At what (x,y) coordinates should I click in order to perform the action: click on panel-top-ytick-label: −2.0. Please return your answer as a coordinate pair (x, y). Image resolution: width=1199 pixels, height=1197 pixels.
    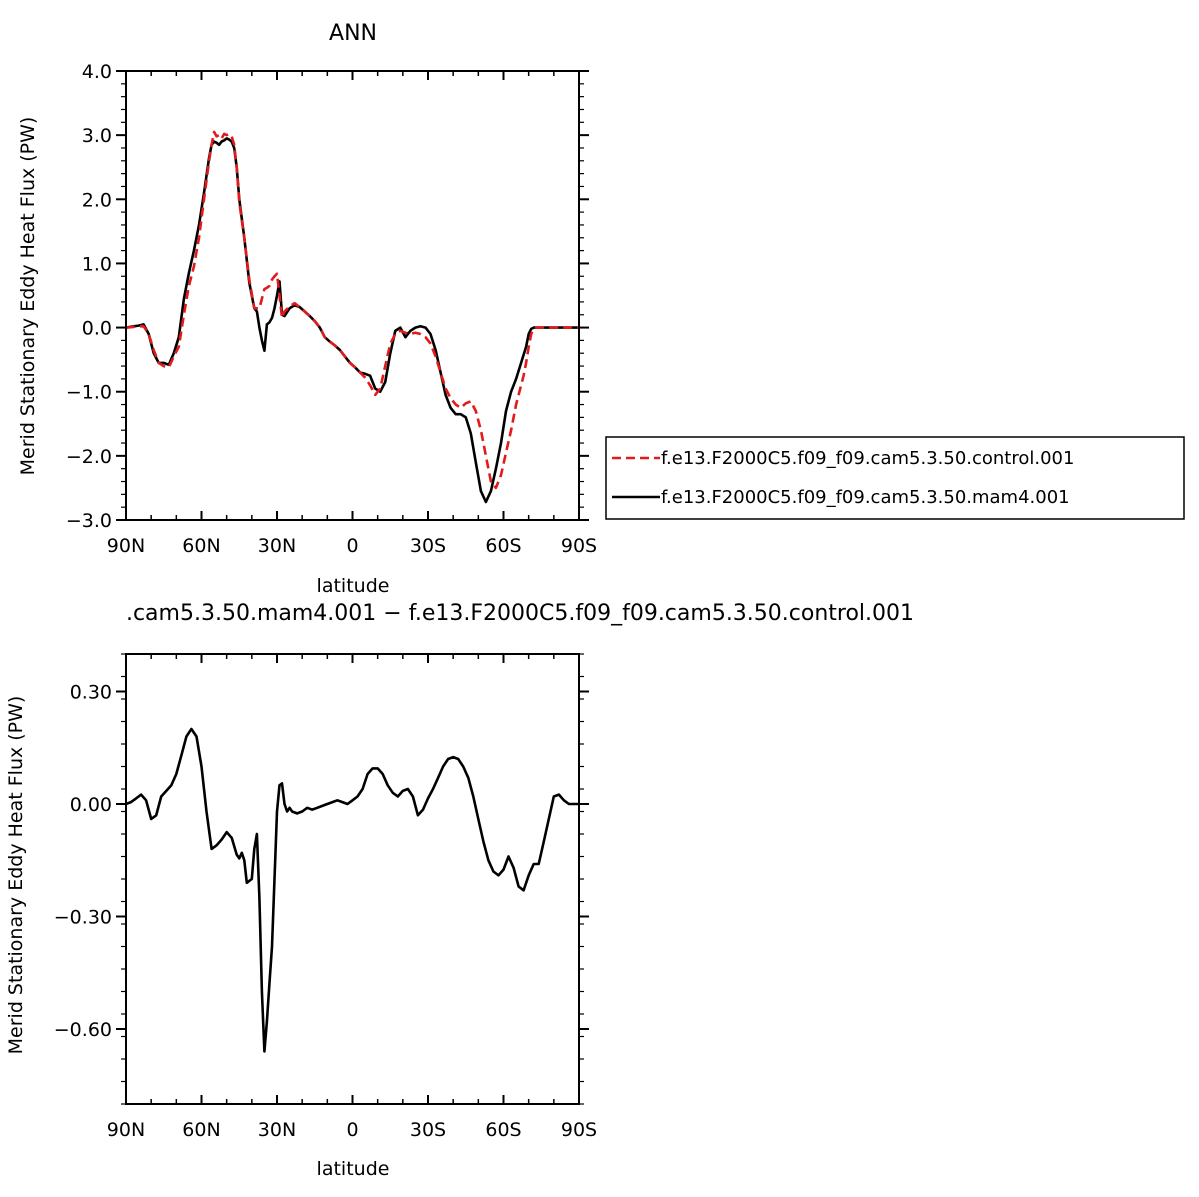
    Looking at the image, I should click on (89, 457).